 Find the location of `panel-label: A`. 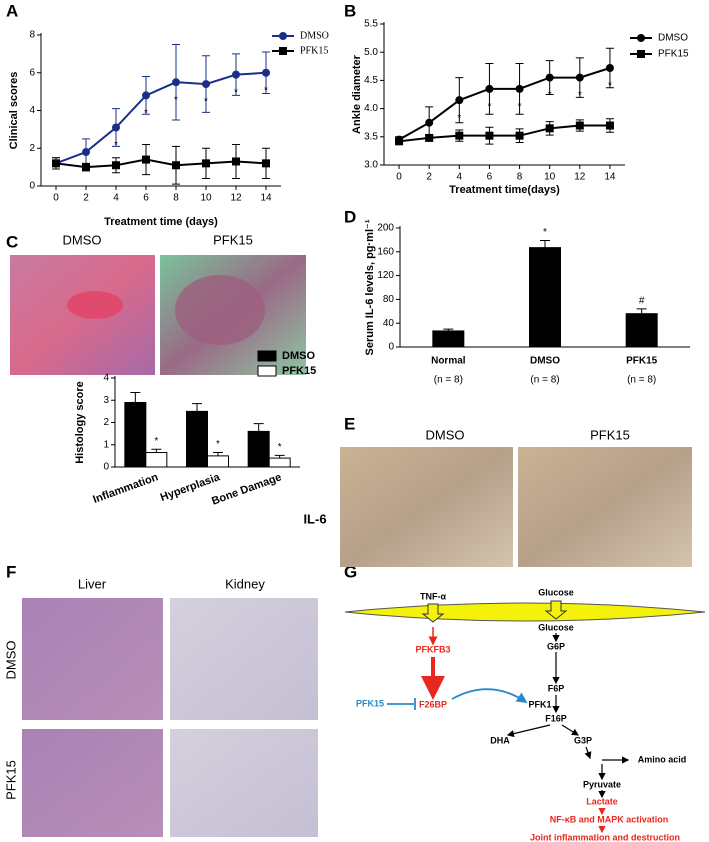

panel-label: A is located at coordinates (12, 10).